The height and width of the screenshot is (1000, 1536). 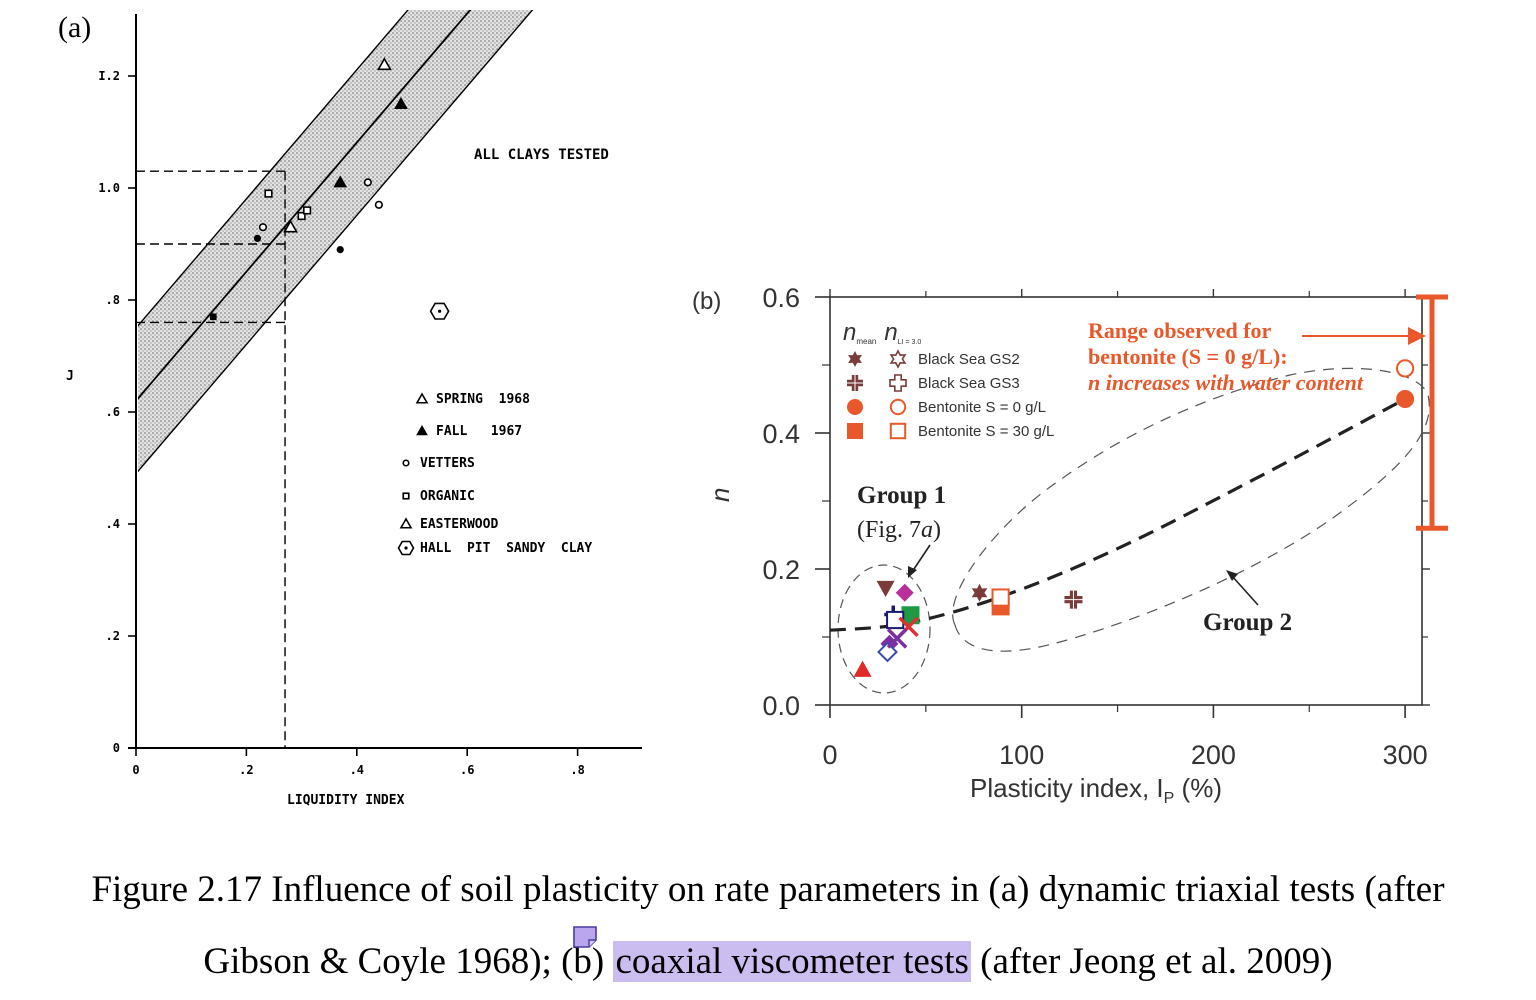 What do you see at coordinates (358, 762) in the screenshot?
I see `panel-a-x-ticks: 0 .2 .4 .6 .8` at bounding box center [358, 762].